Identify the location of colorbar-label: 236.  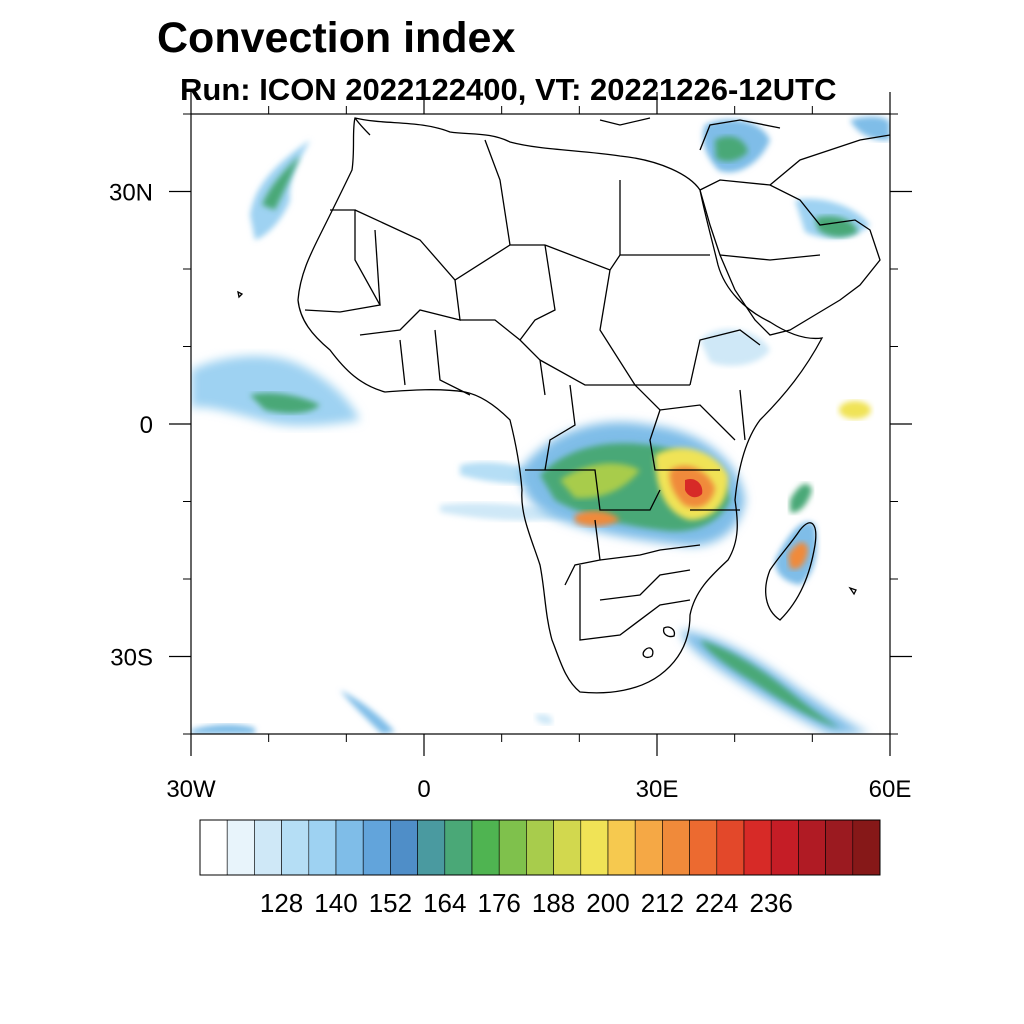
(771, 903).